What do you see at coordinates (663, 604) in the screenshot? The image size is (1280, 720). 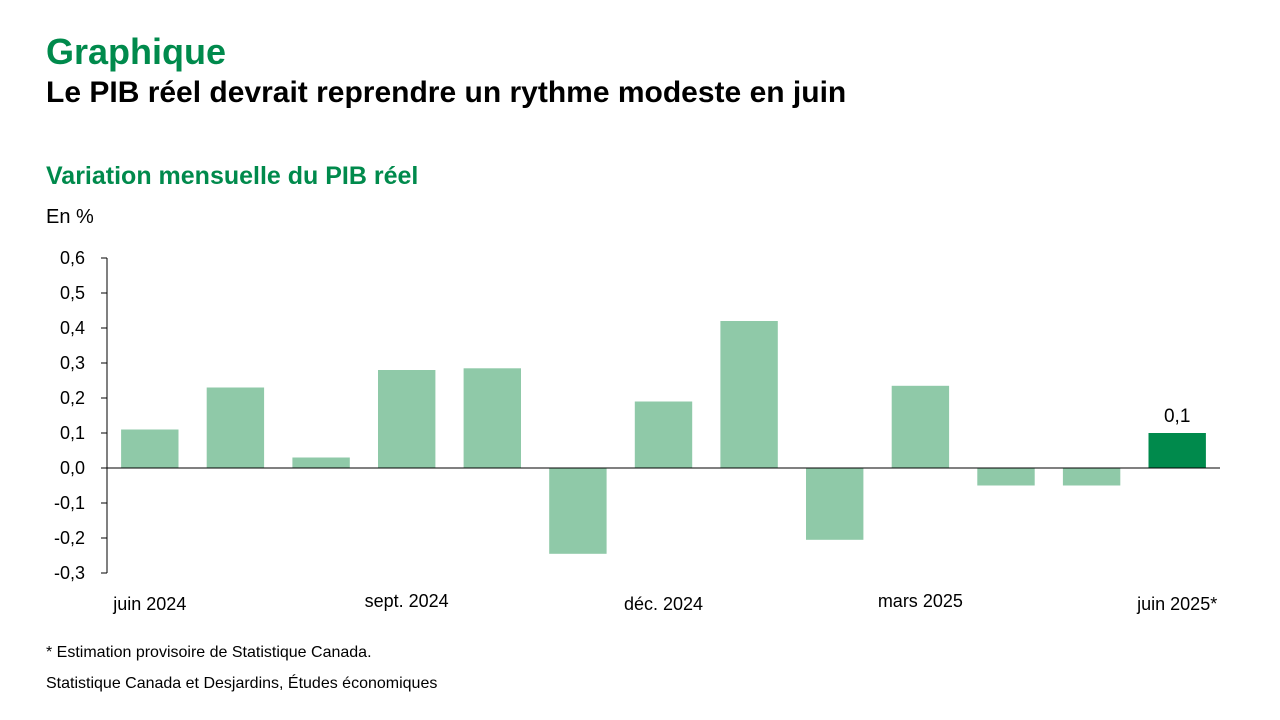 I see `x-tick-label: déc. 2024` at bounding box center [663, 604].